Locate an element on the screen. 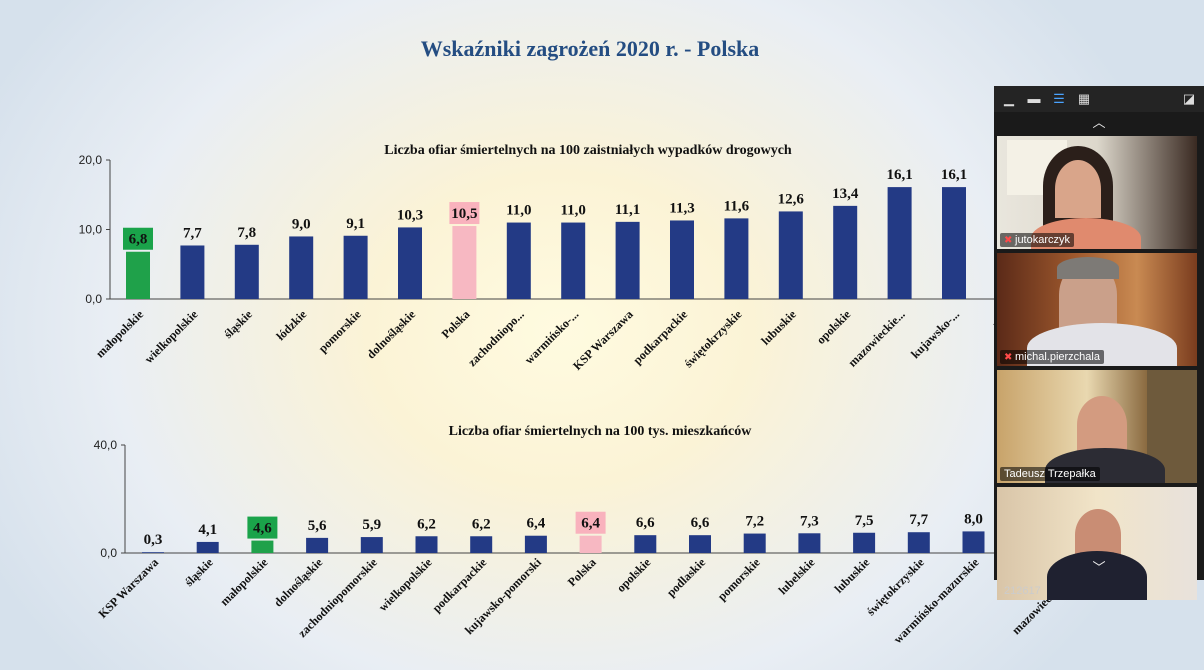  exit-fullscreen-icon: ◪ is located at coordinates (1189, 98).